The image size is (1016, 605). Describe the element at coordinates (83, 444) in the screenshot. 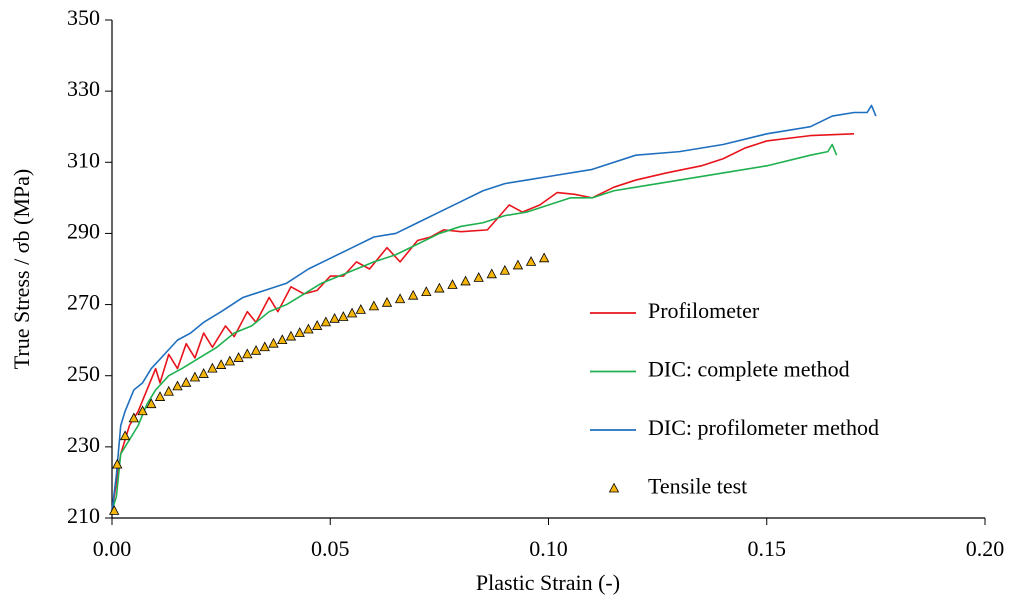

I see `y-tick-label: 230` at that location.